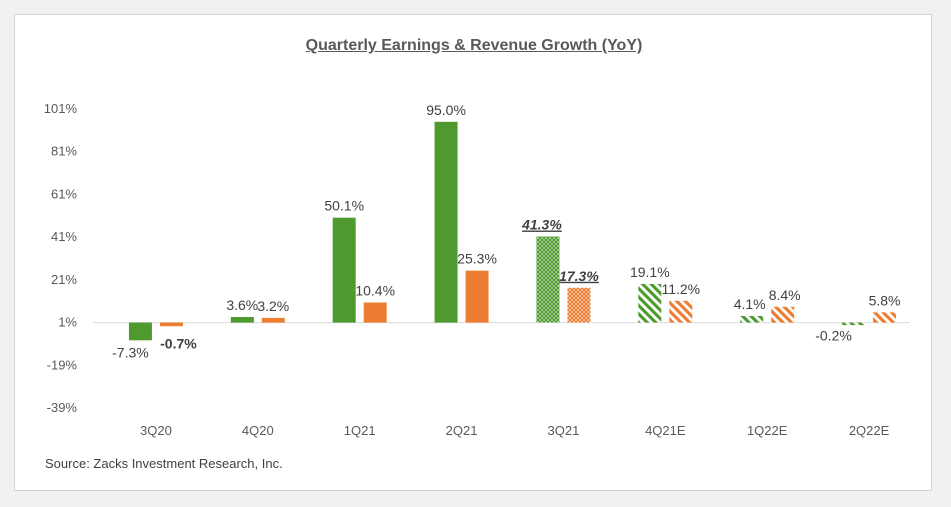 This screenshot has width=951, height=507. I want to click on data-label: 50.1%, so click(344, 206).